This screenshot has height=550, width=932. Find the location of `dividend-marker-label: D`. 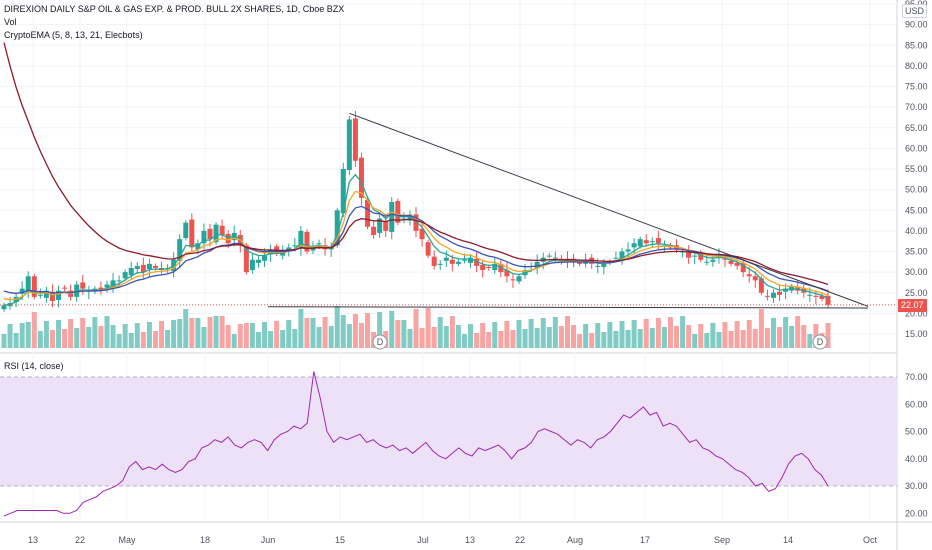

dividend-marker-label: D is located at coordinates (820, 342).